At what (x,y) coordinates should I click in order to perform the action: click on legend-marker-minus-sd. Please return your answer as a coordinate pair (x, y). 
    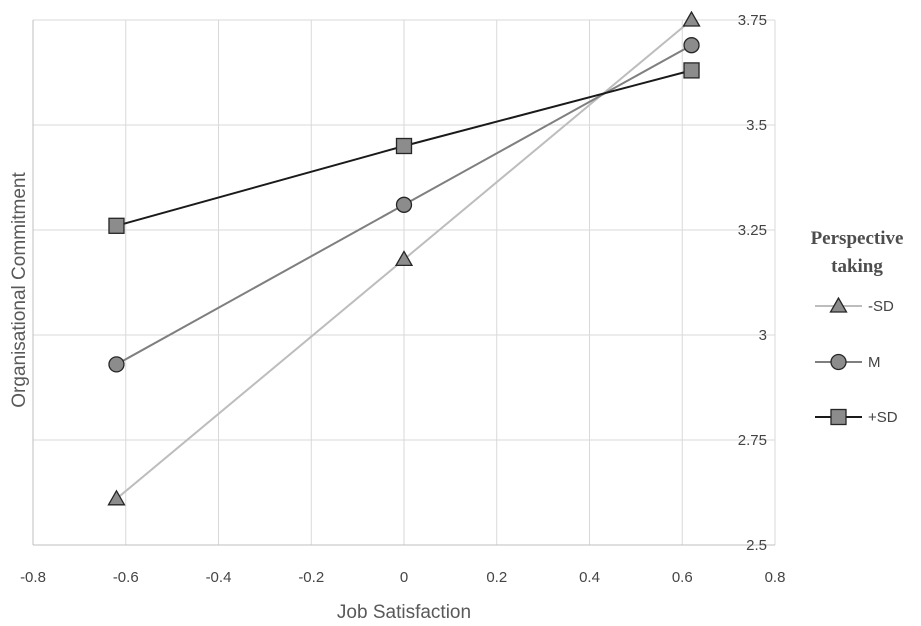
    Looking at the image, I should click on (838, 304).